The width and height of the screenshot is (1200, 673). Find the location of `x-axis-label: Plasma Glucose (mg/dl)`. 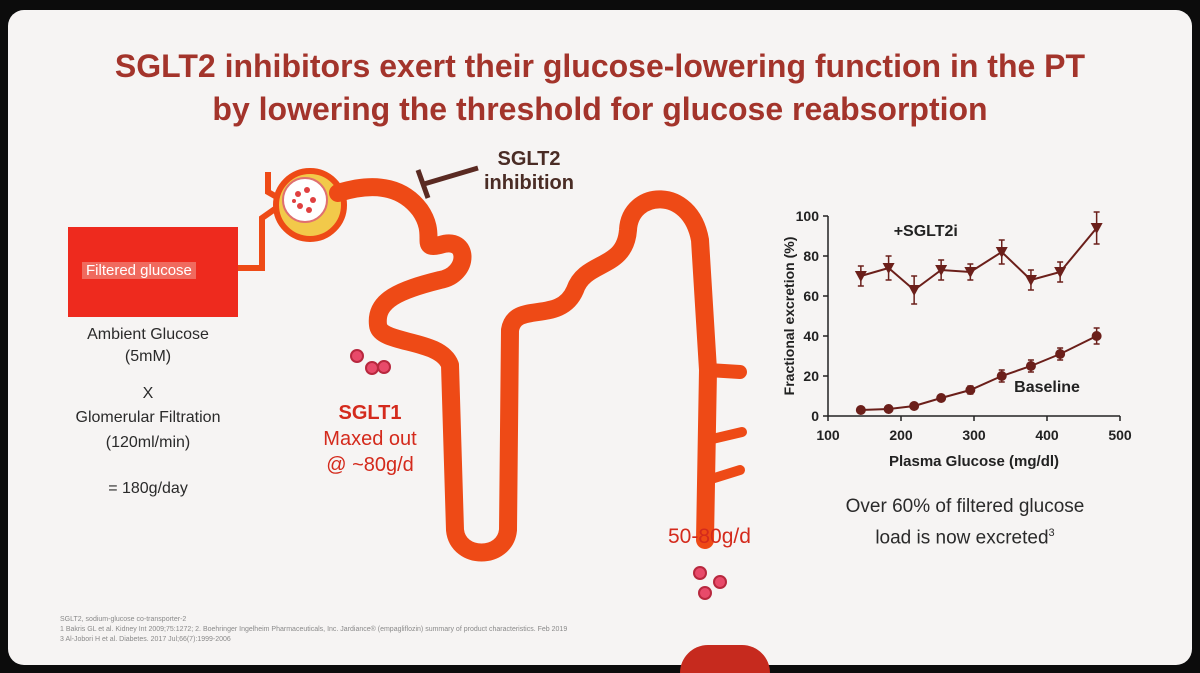

x-axis-label: Plasma Glucose (mg/dl) is located at coordinates (974, 461).